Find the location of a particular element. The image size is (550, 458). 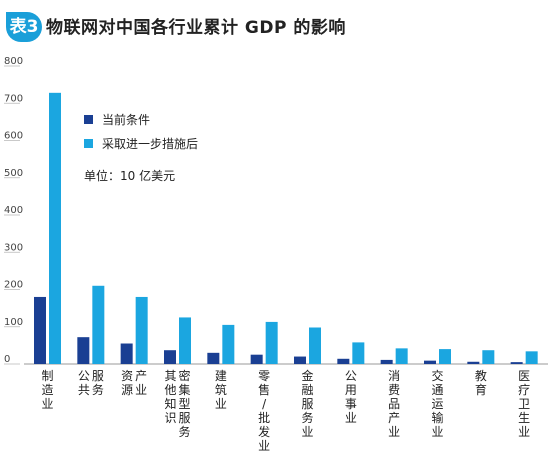

unit-note: 单位：10 亿美元 is located at coordinates (129, 175).